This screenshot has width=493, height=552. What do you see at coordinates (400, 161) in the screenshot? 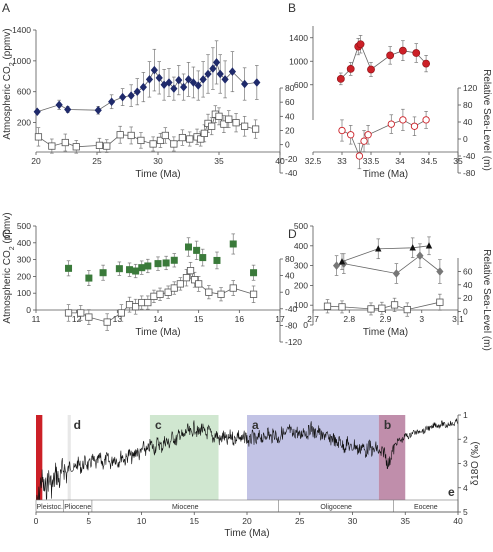
I see `x-tick-label: 34` at bounding box center [400, 161].